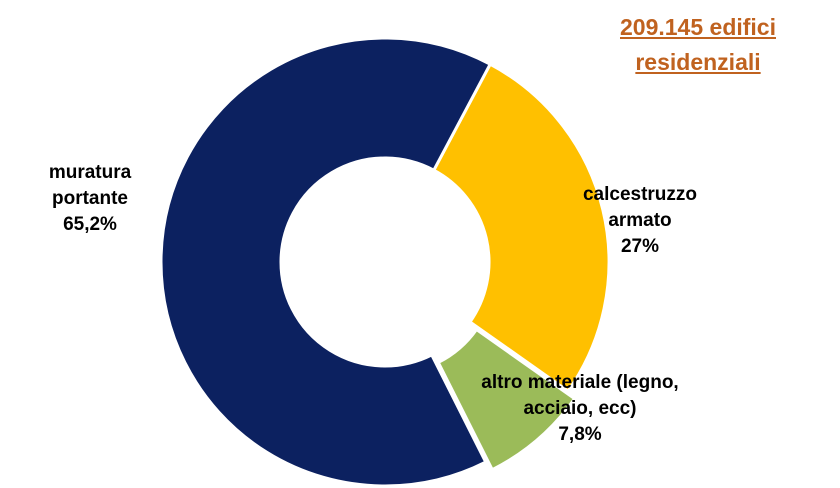 The height and width of the screenshot is (488, 840). Describe the element at coordinates (640, 246) in the screenshot. I see `value-label: 27%` at that location.